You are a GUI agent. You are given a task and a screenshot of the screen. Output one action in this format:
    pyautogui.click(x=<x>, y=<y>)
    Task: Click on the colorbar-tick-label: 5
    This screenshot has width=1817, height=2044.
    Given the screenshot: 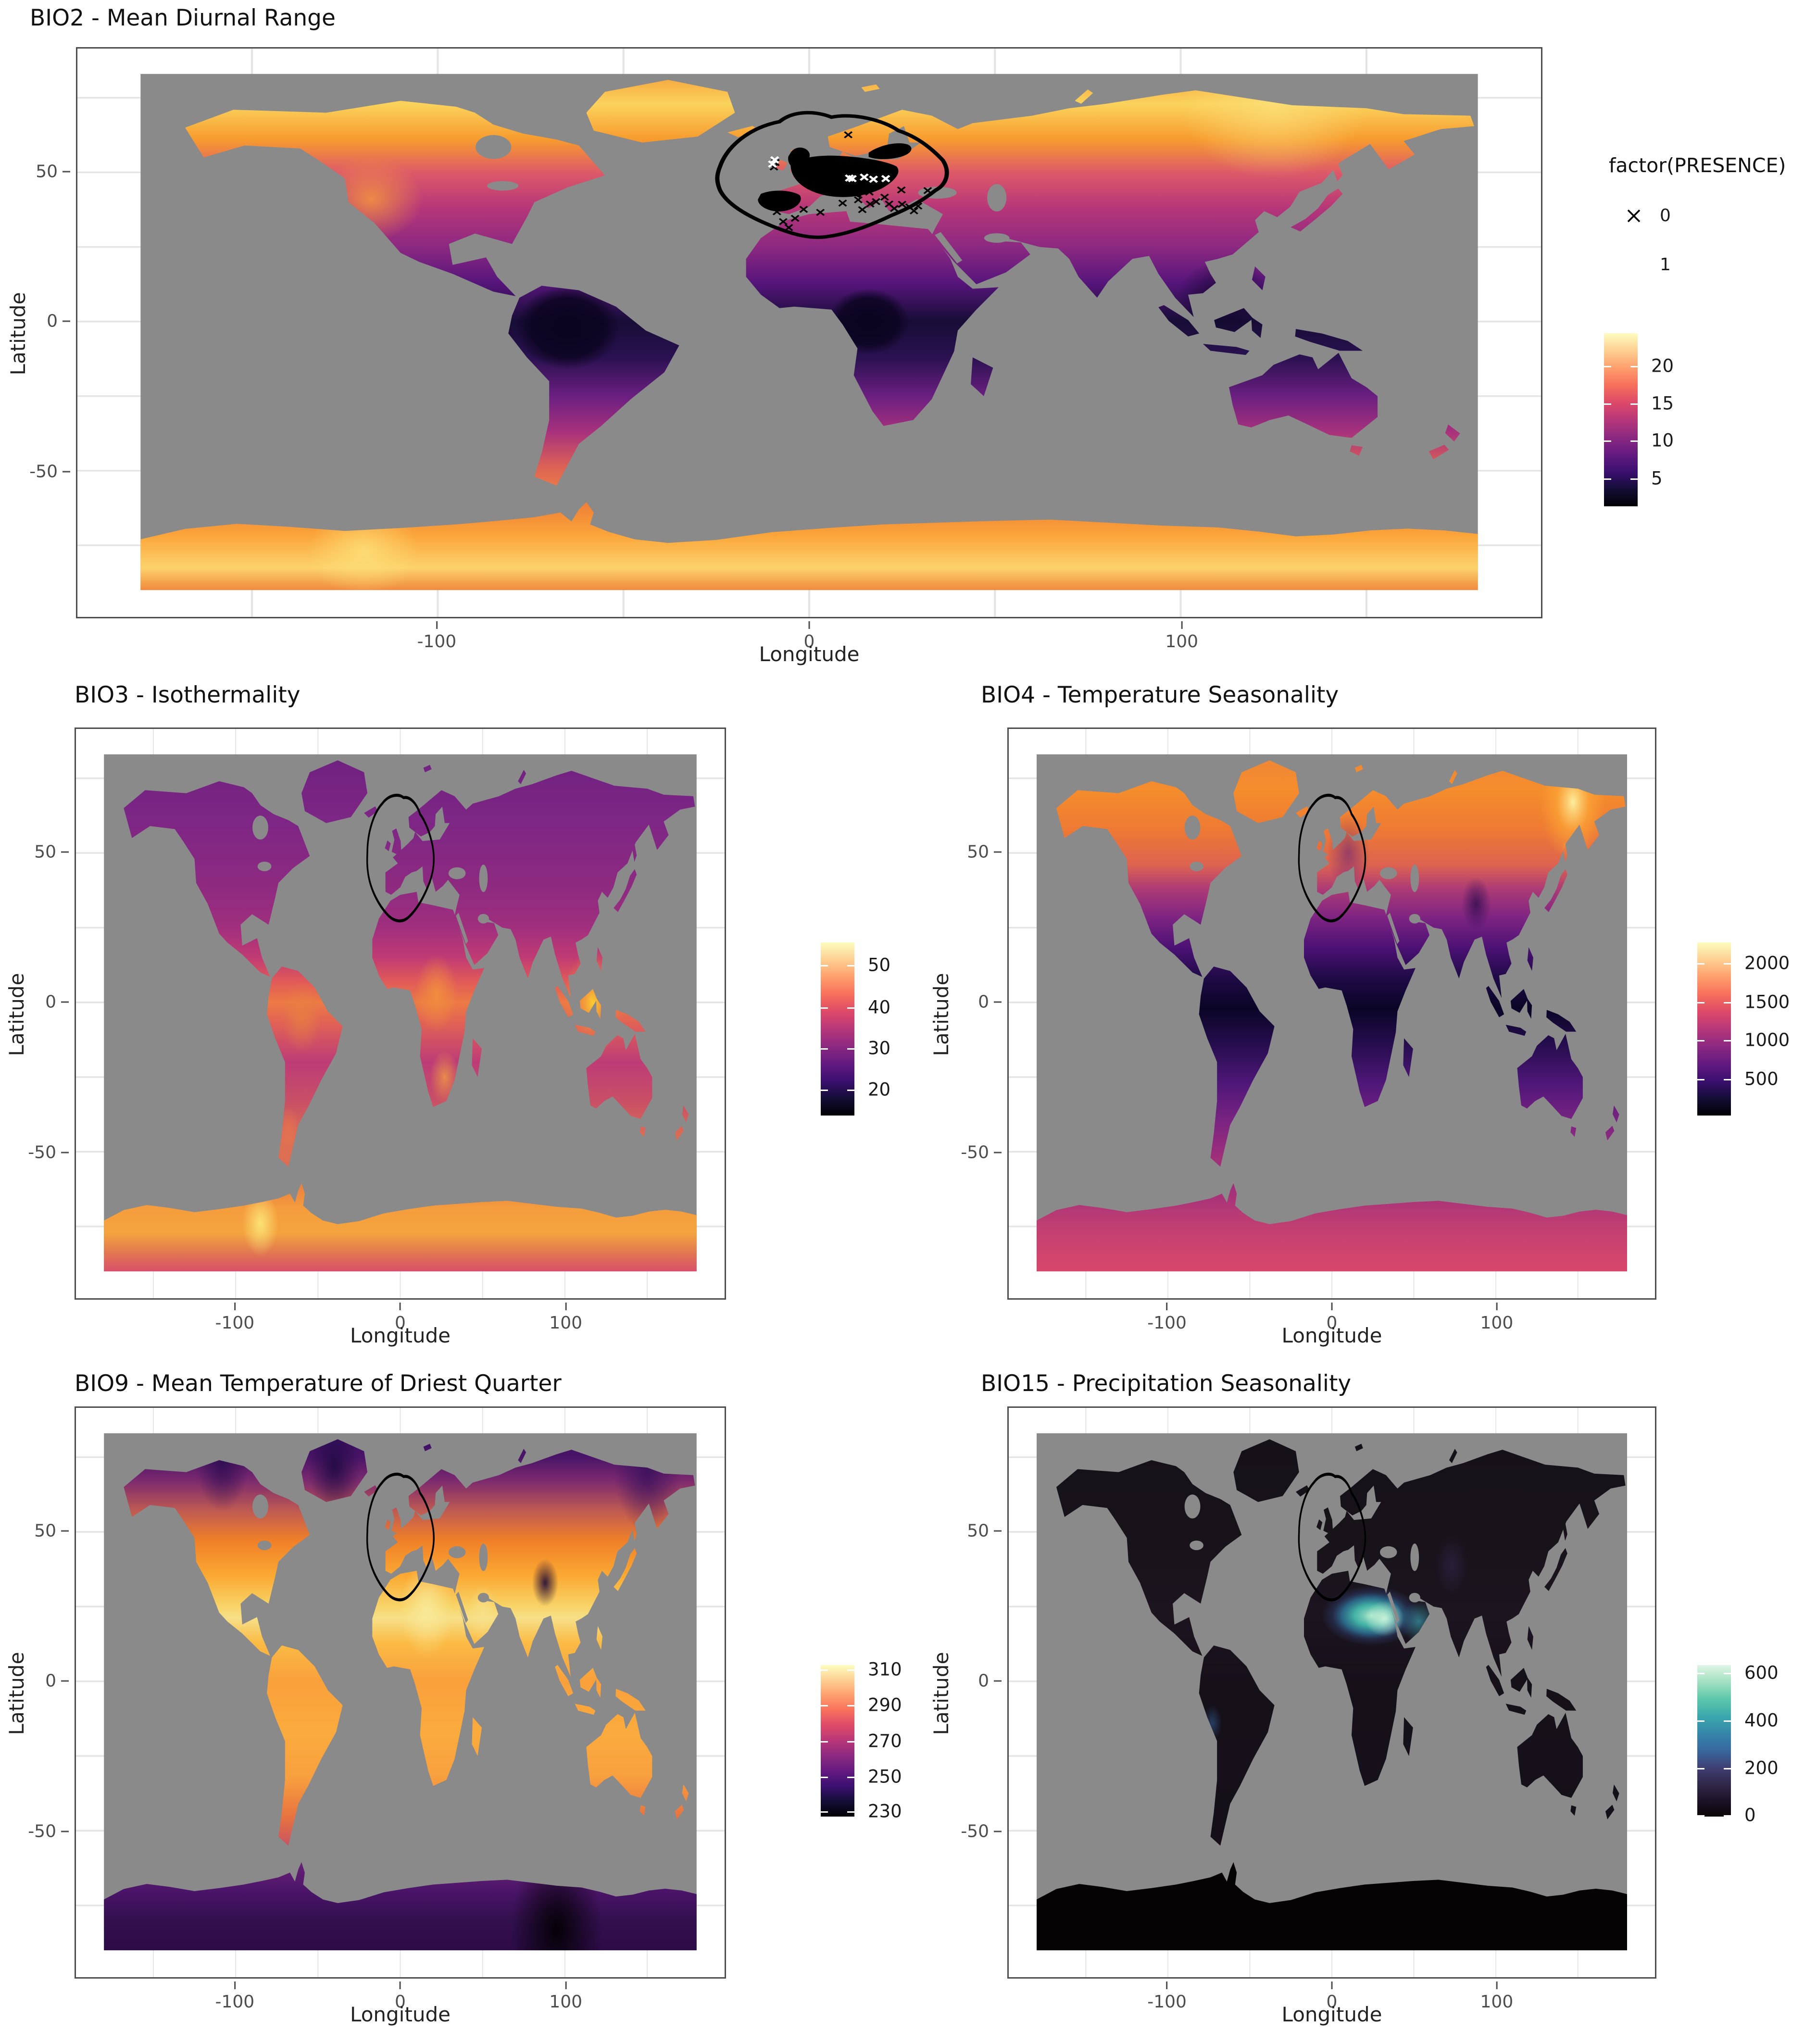 What is the action you would take?
    pyautogui.click(x=1657, y=478)
    